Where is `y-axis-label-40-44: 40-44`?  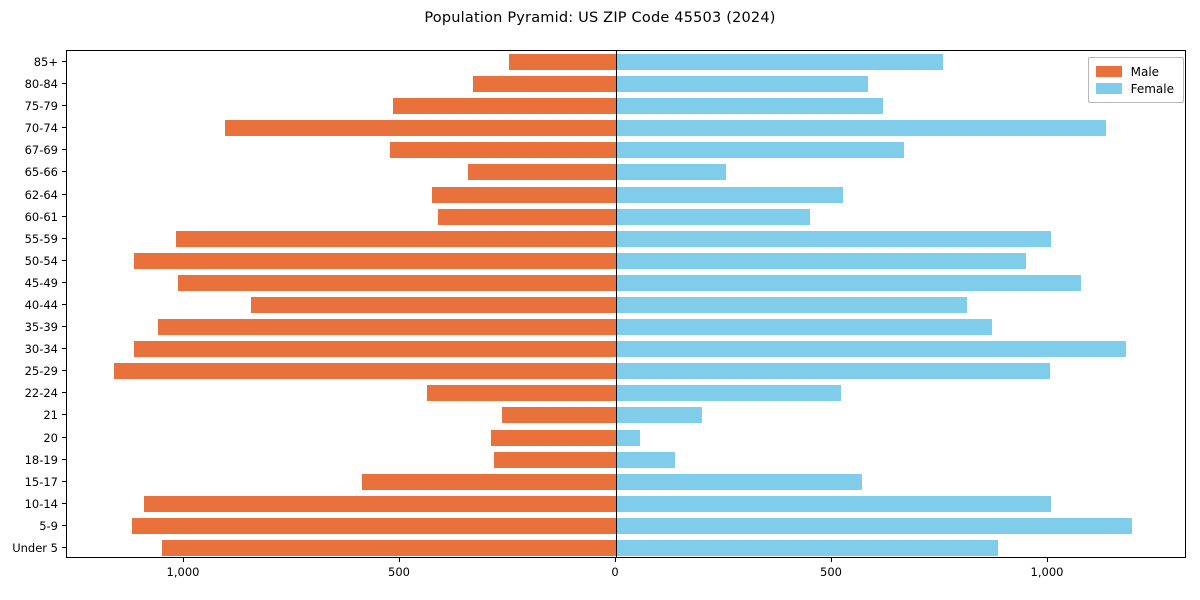
y-axis-label-40-44: 40-44 is located at coordinates (41, 305).